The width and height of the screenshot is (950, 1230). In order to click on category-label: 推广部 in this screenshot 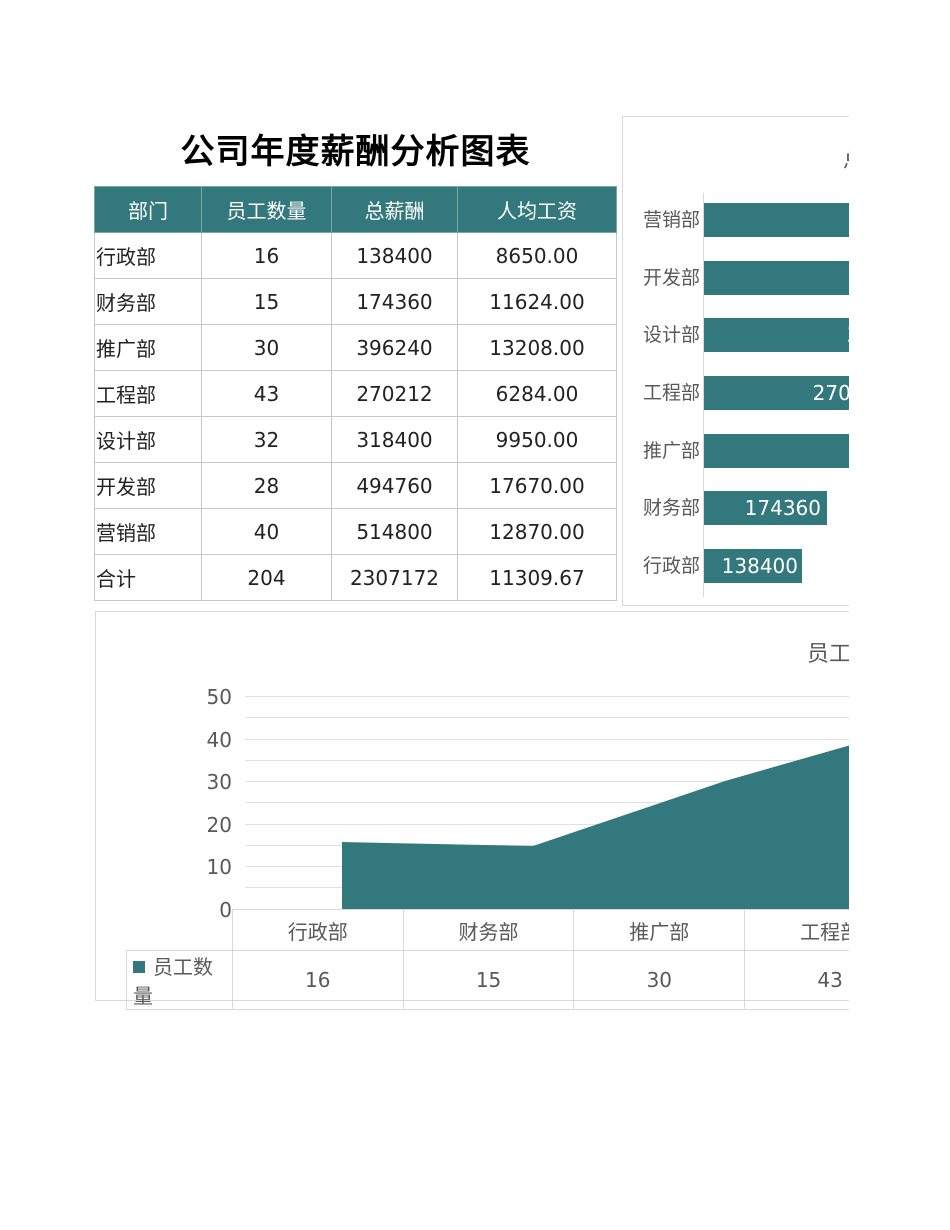, I will do `click(659, 930)`.